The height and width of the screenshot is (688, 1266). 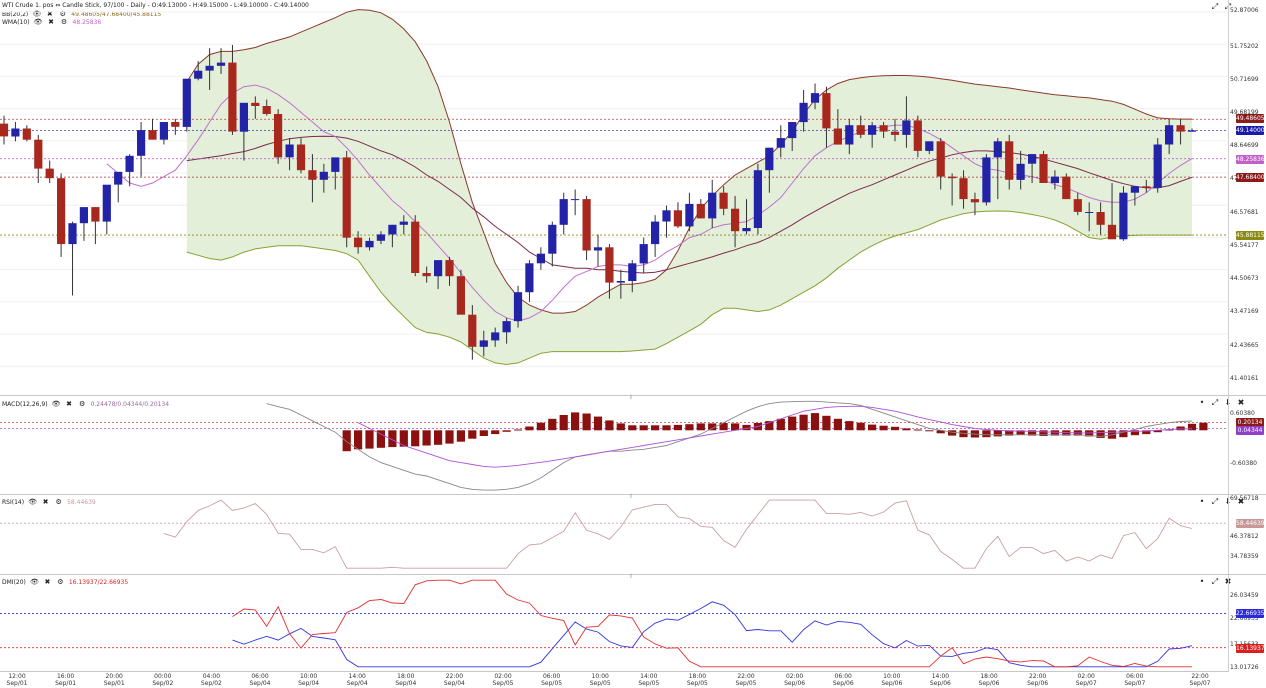 What do you see at coordinates (357, 680) in the screenshot?
I see `time-axis-label: 14:00 Sep/04` at bounding box center [357, 680].